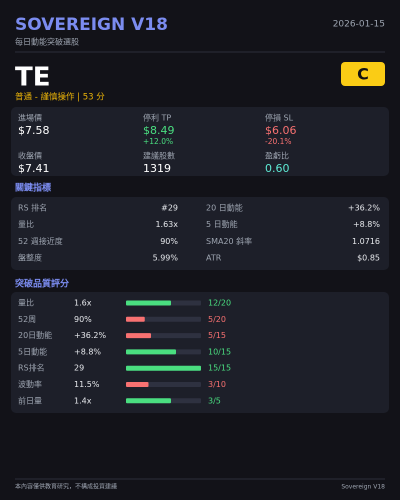  I want to click on score-name: 量比, so click(26, 303).